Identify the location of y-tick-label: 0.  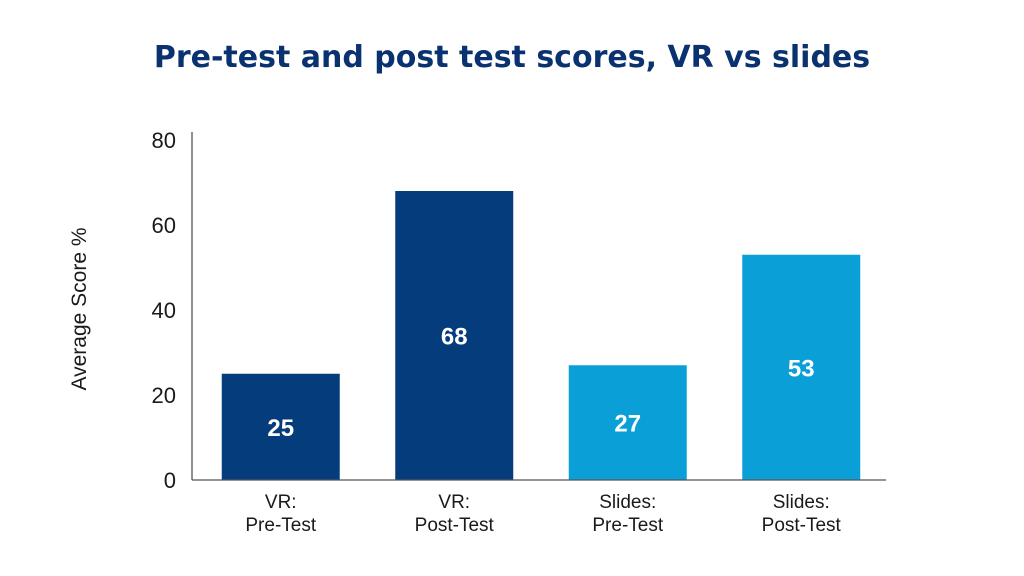
(170, 480).